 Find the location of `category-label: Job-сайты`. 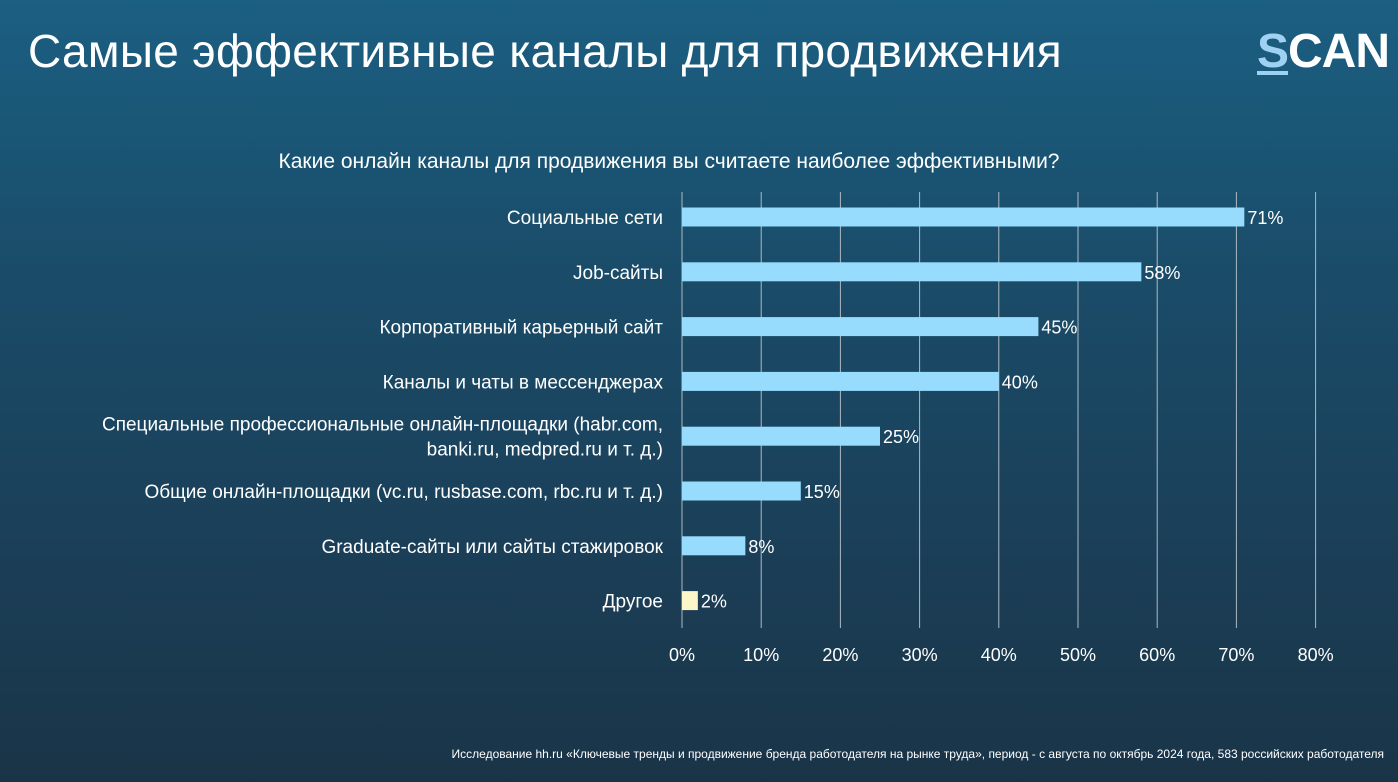

category-label: Job-сайты is located at coordinates (618, 273).